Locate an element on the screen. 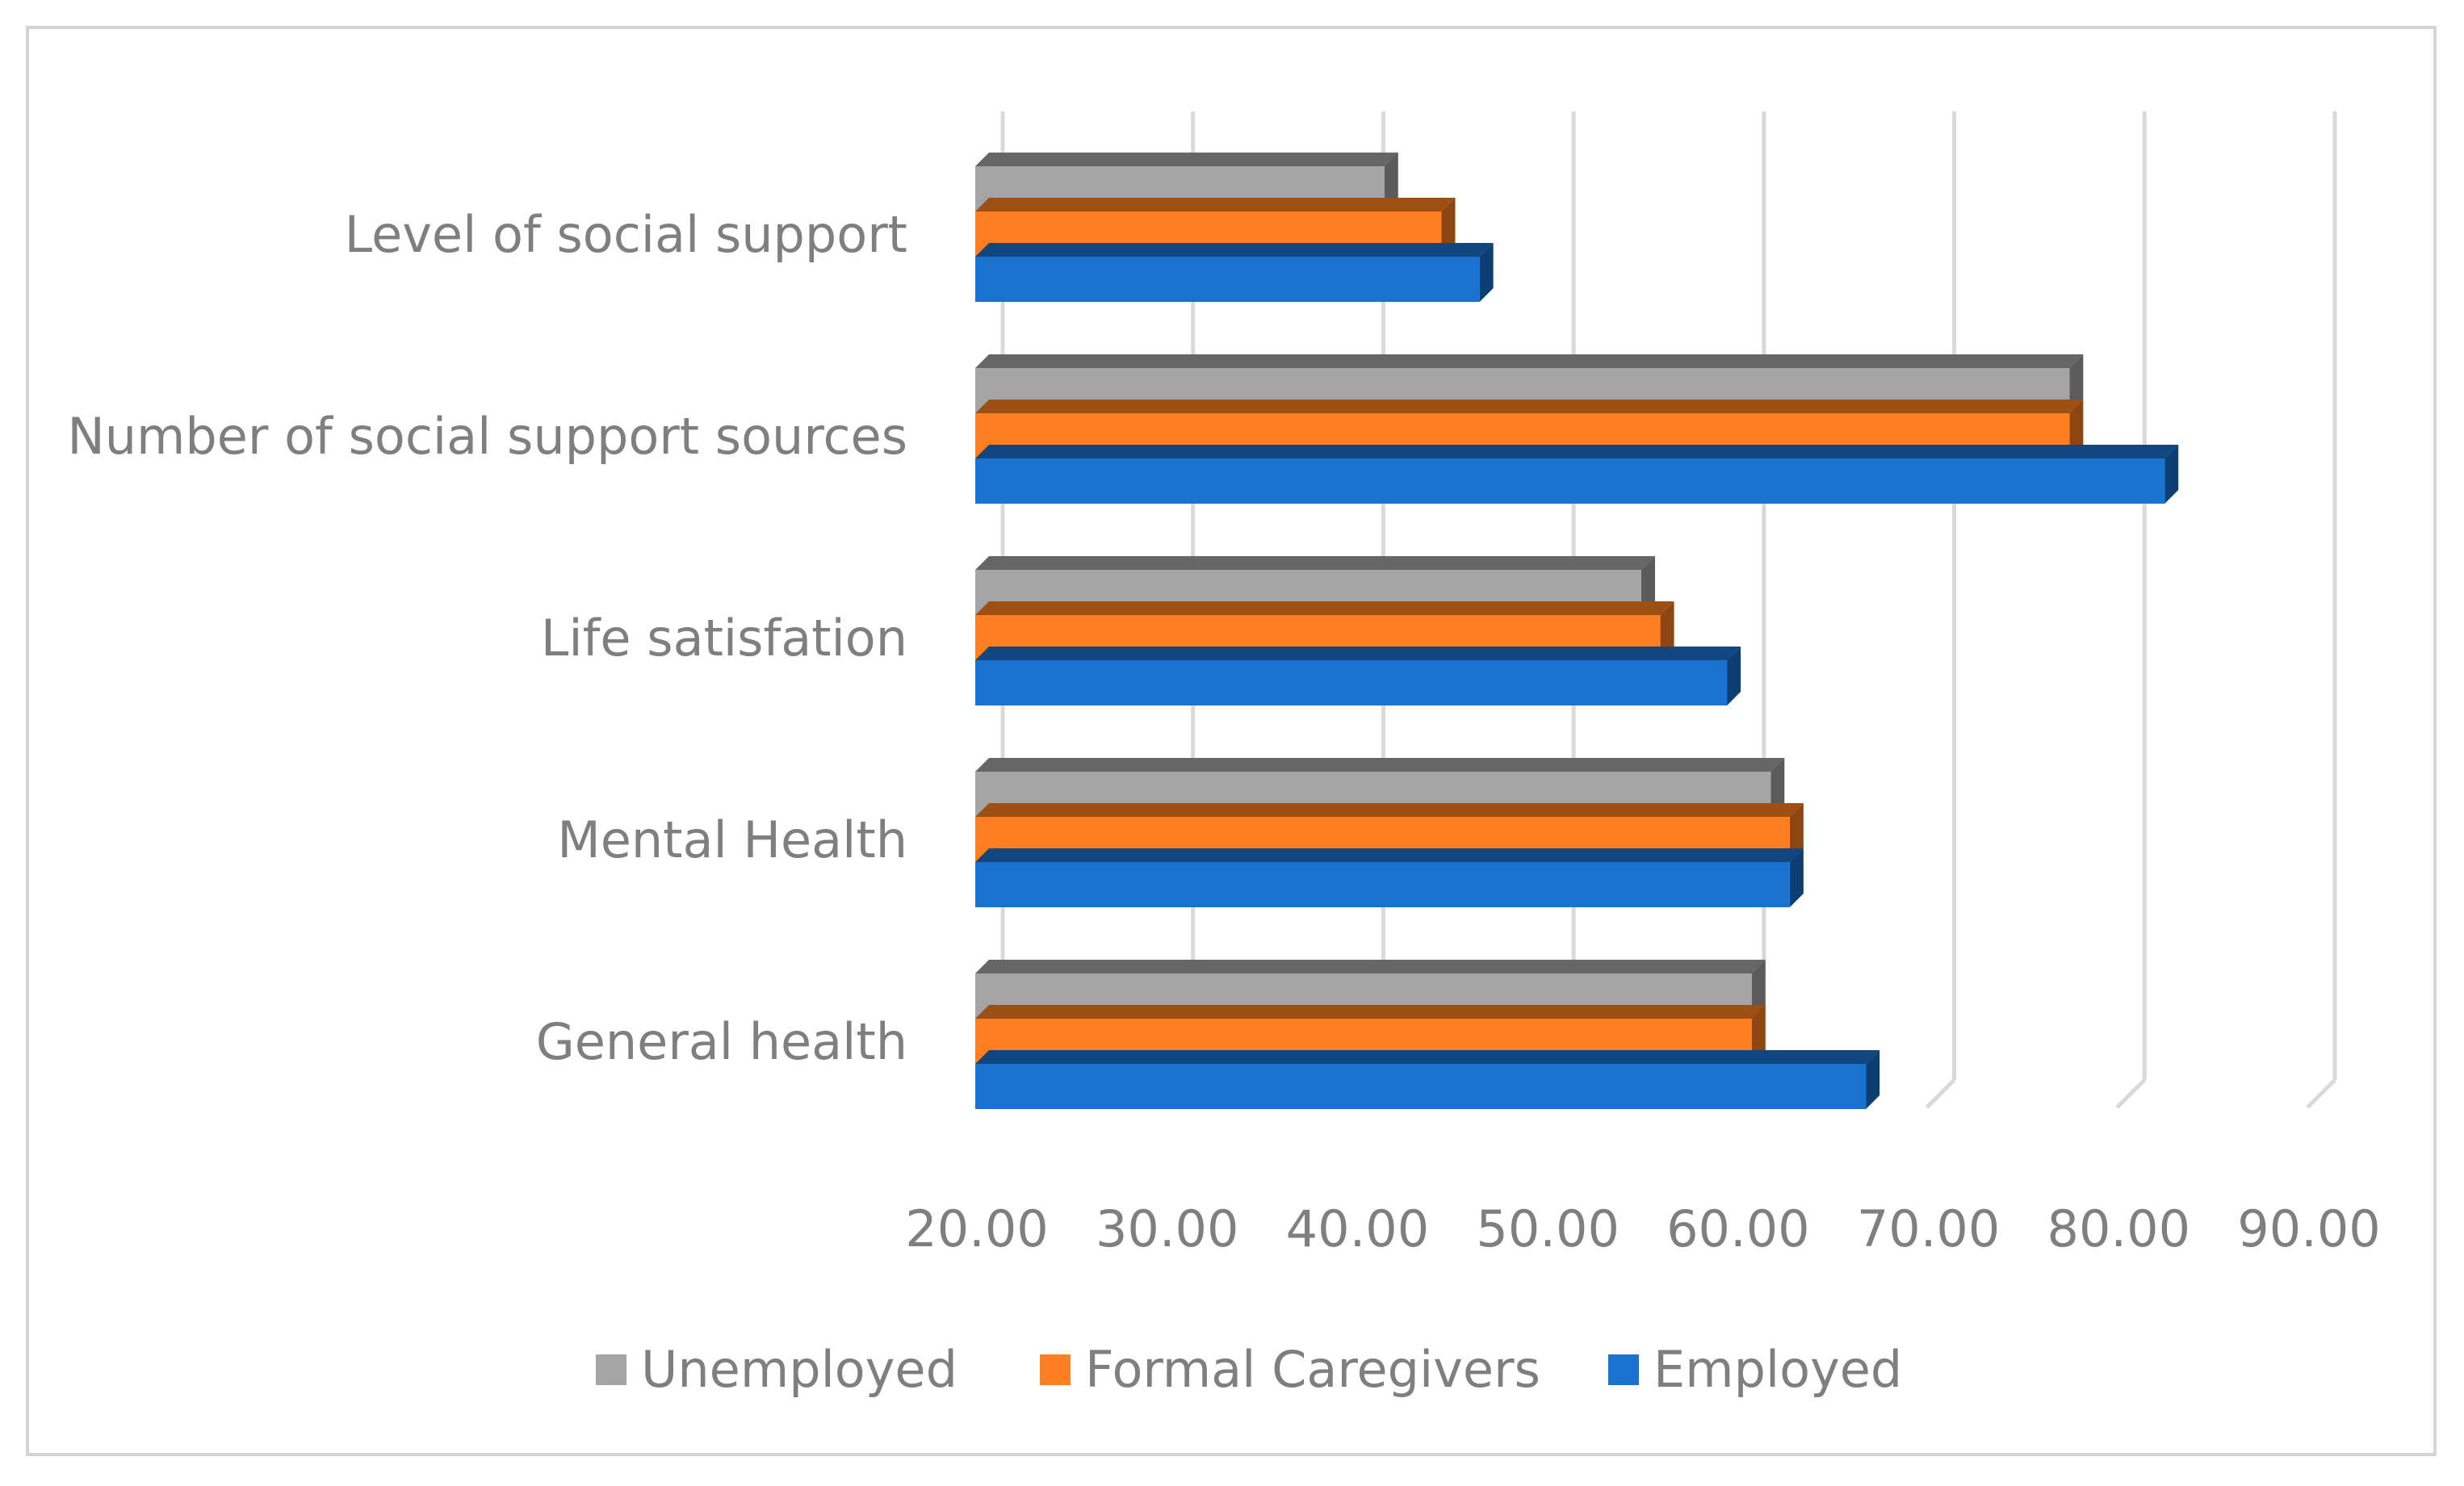 This screenshot has width=2464, height=1486. category-label: Mental Health is located at coordinates (732, 839).